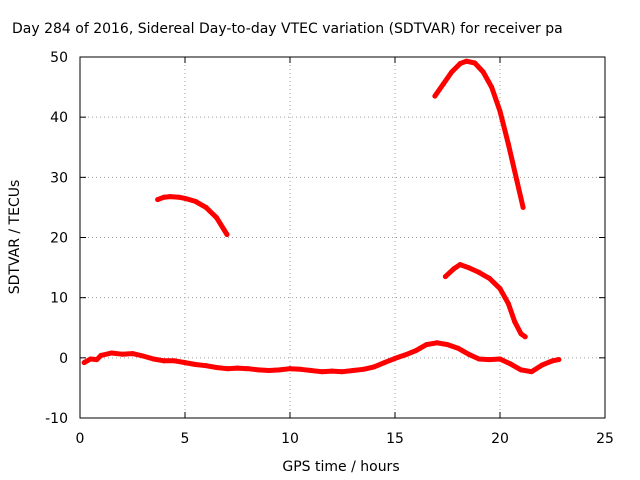 The image size is (640, 480). What do you see at coordinates (80, 439) in the screenshot?
I see `x-tick-label: 0` at bounding box center [80, 439].